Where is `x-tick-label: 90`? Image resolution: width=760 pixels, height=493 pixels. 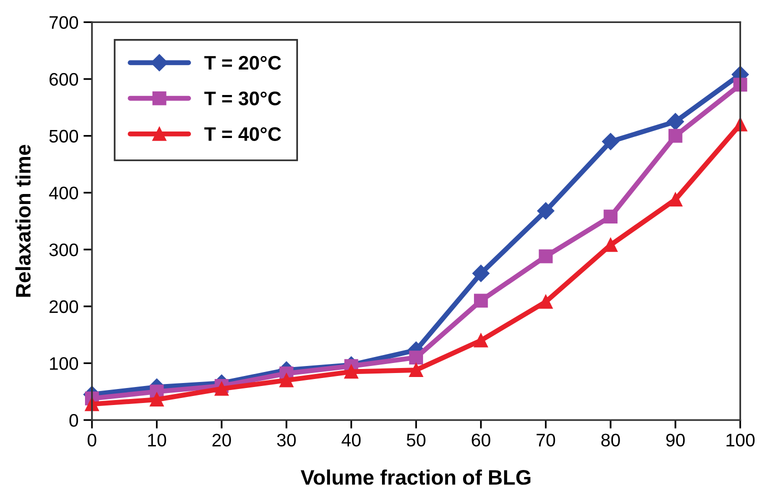 x-tick-label: 90 is located at coordinates (675, 440).